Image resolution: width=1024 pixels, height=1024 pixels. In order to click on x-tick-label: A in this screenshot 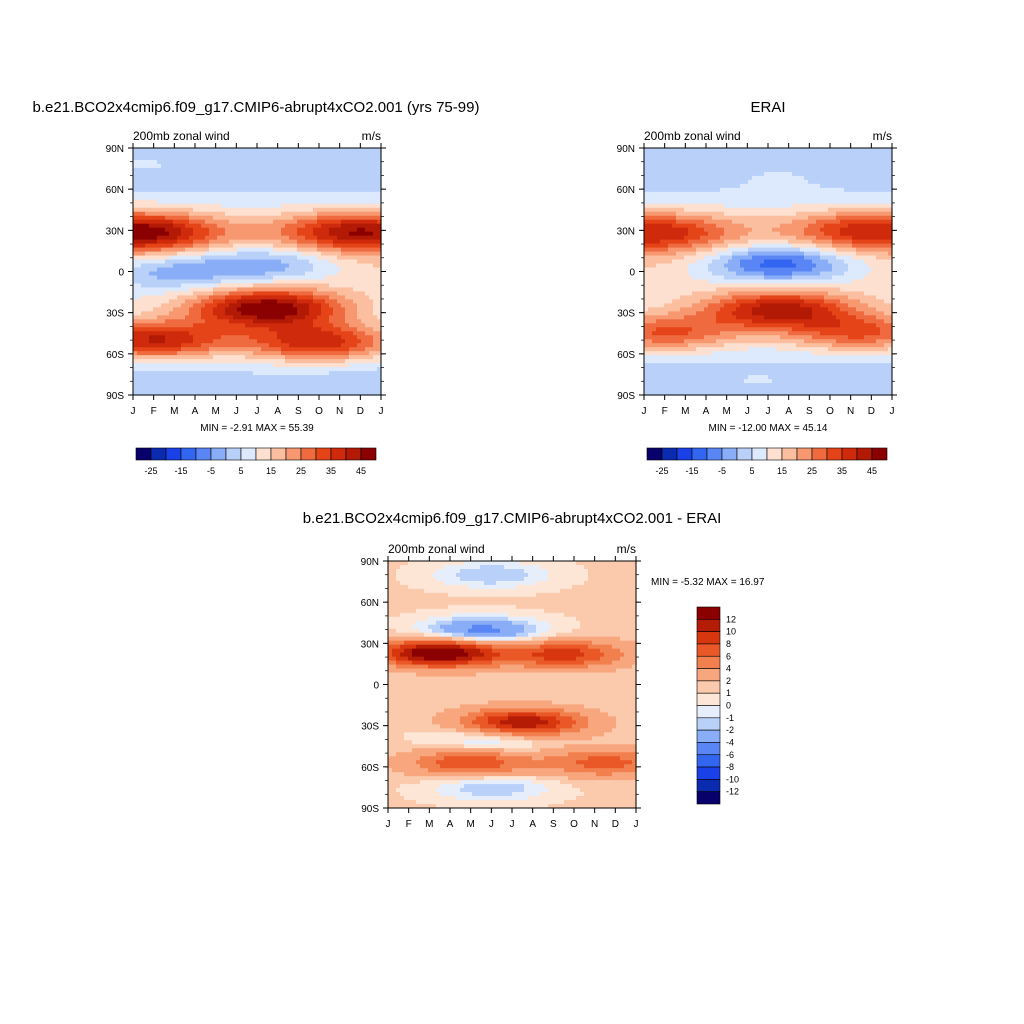, I will do `click(195, 411)`.